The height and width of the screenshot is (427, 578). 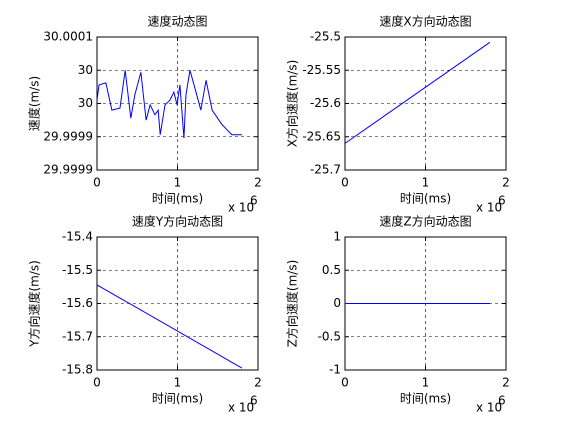 I want to click on y-tick-label: -25.6, so click(x=325, y=103).